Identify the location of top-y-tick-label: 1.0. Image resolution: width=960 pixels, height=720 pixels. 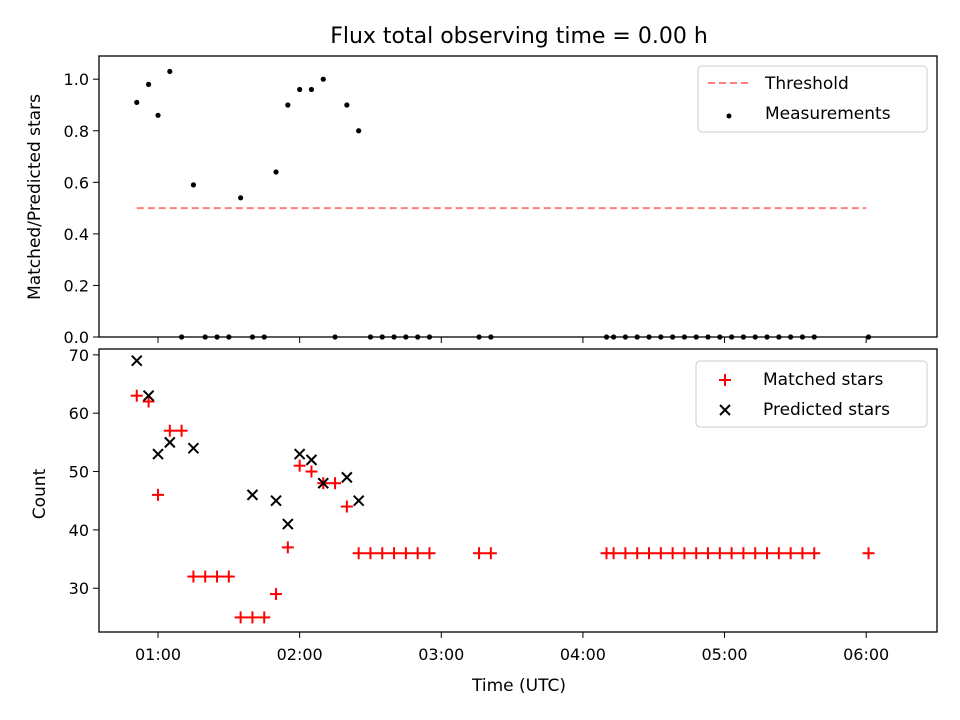
(76, 79).